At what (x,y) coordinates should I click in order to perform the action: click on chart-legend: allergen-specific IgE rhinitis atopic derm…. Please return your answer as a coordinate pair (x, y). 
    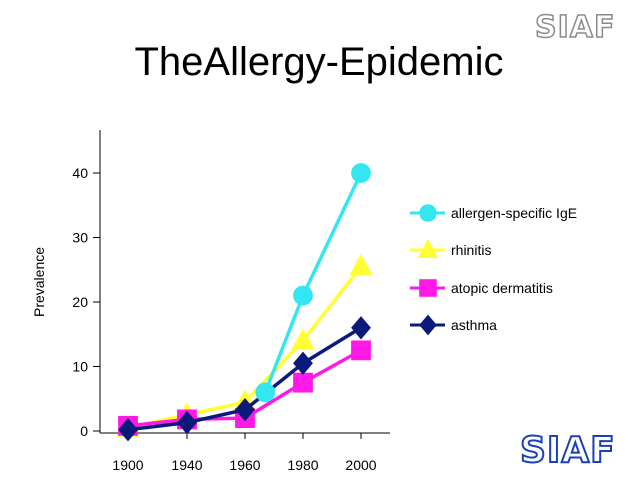
    Looking at the image, I should click on (493, 270).